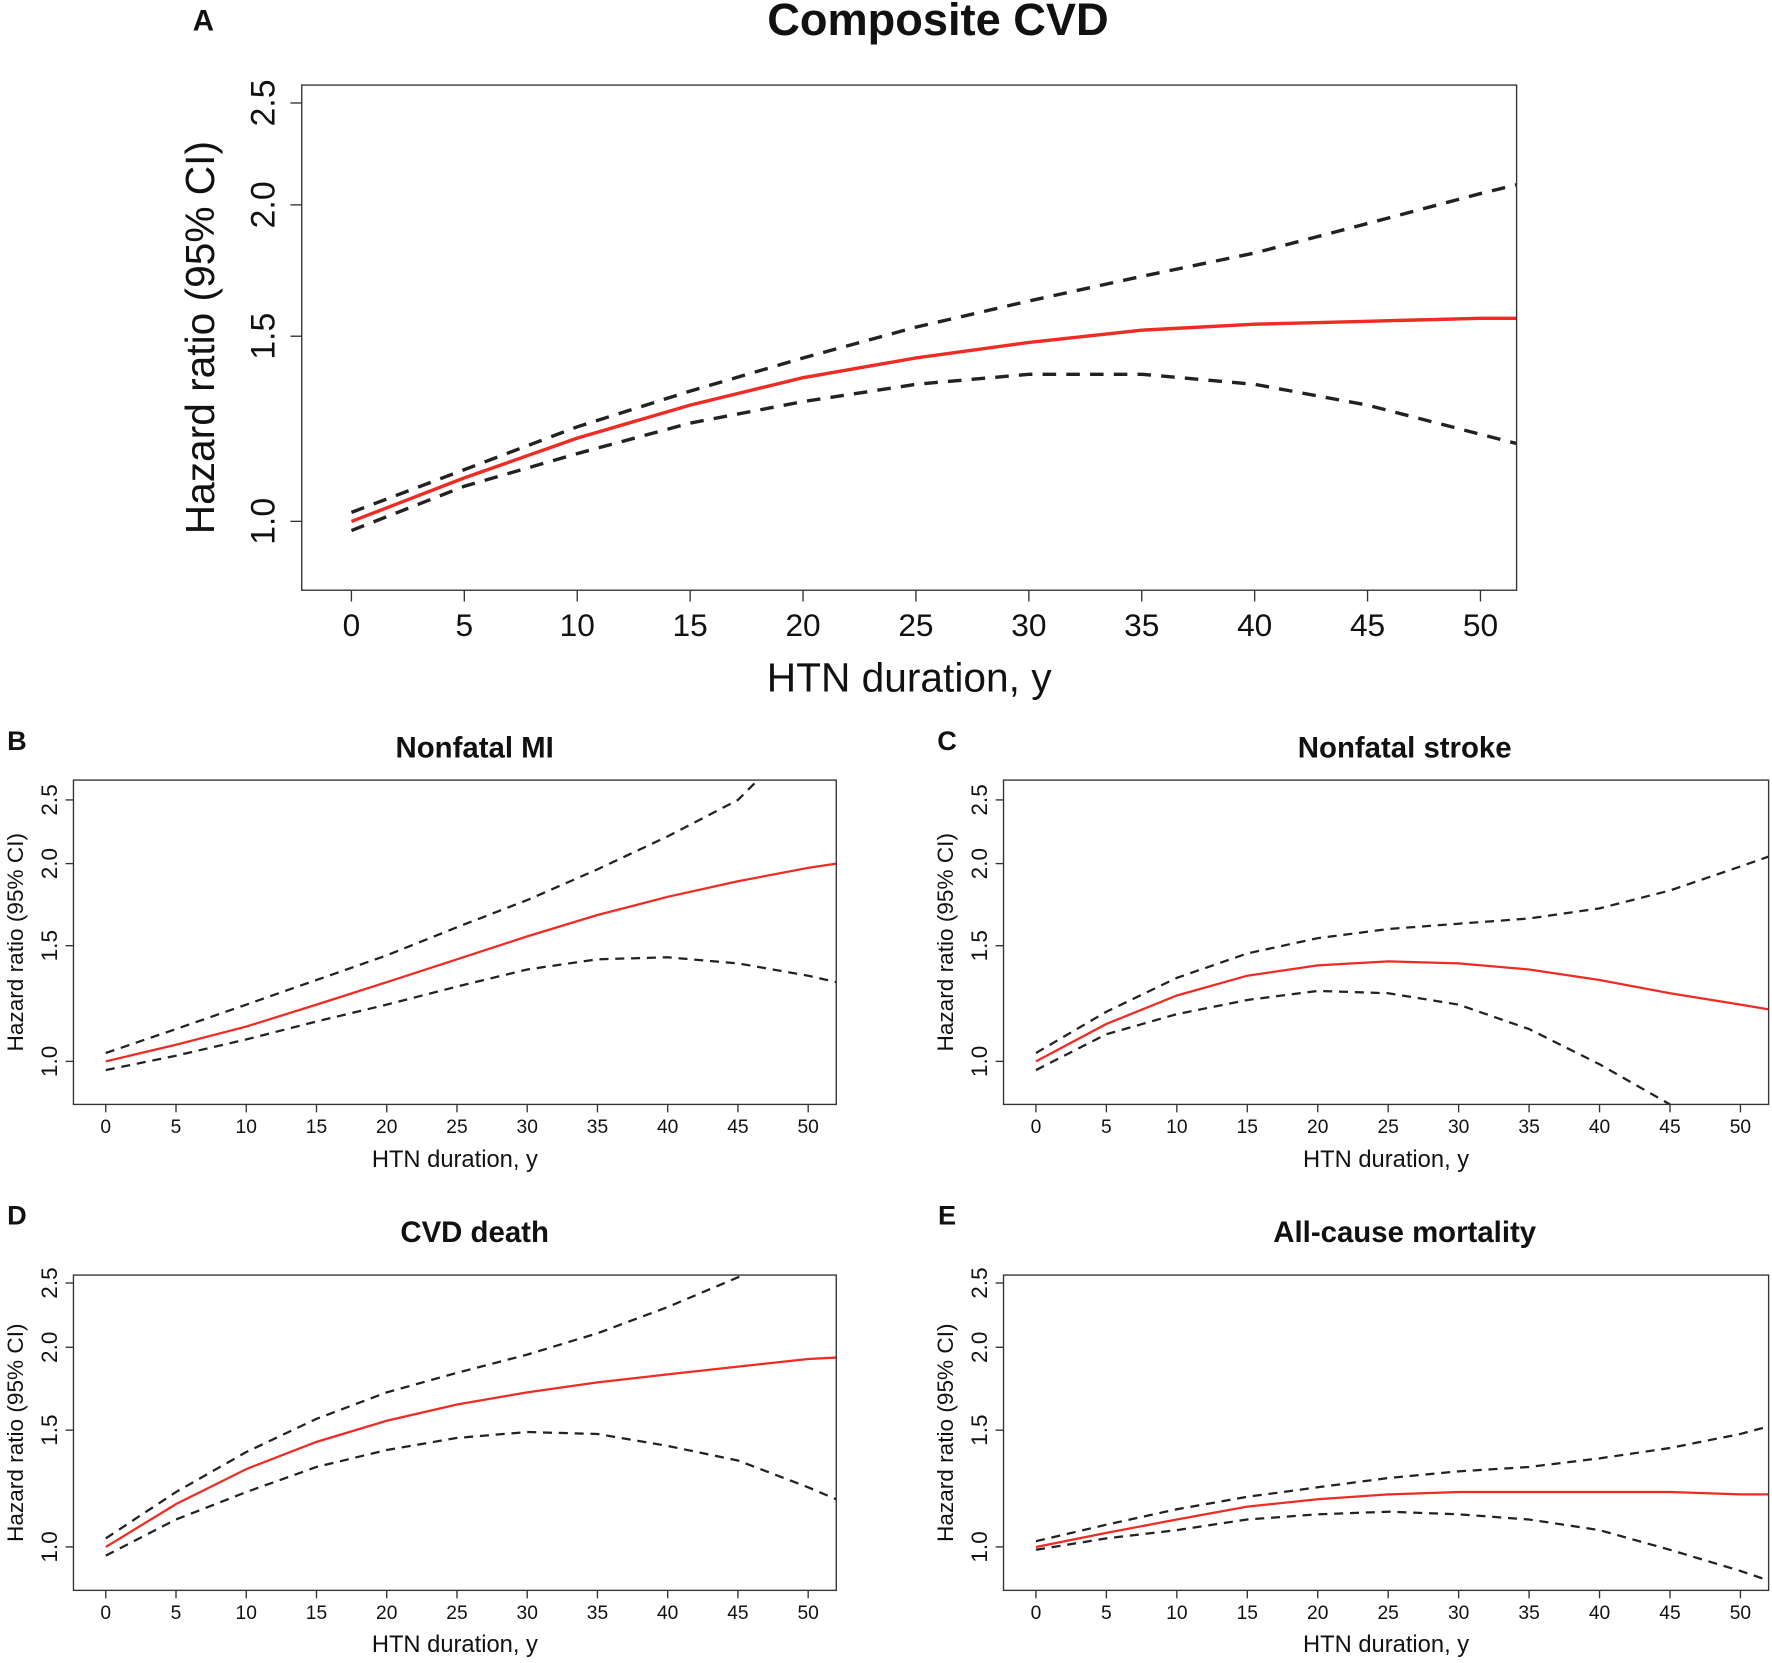 The width and height of the screenshot is (1772, 1663). What do you see at coordinates (947, 740) in the screenshot?
I see `panel-label: C` at bounding box center [947, 740].